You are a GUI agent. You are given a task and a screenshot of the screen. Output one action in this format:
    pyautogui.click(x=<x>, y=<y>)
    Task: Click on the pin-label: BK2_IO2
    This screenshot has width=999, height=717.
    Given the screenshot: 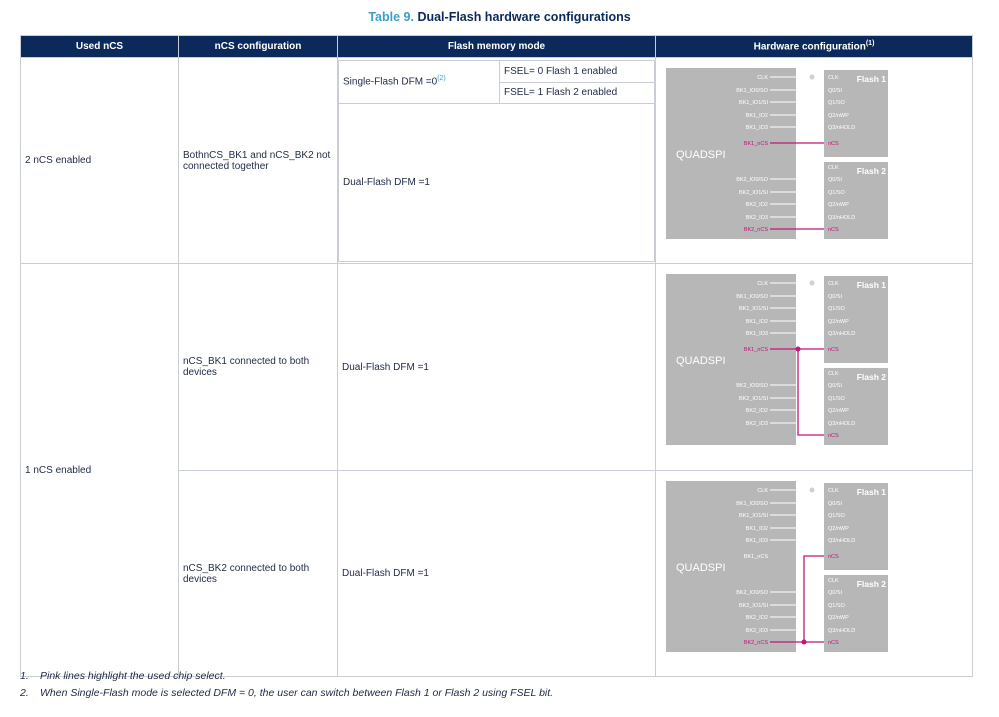 What is the action you would take?
    pyautogui.click(x=757, y=411)
    